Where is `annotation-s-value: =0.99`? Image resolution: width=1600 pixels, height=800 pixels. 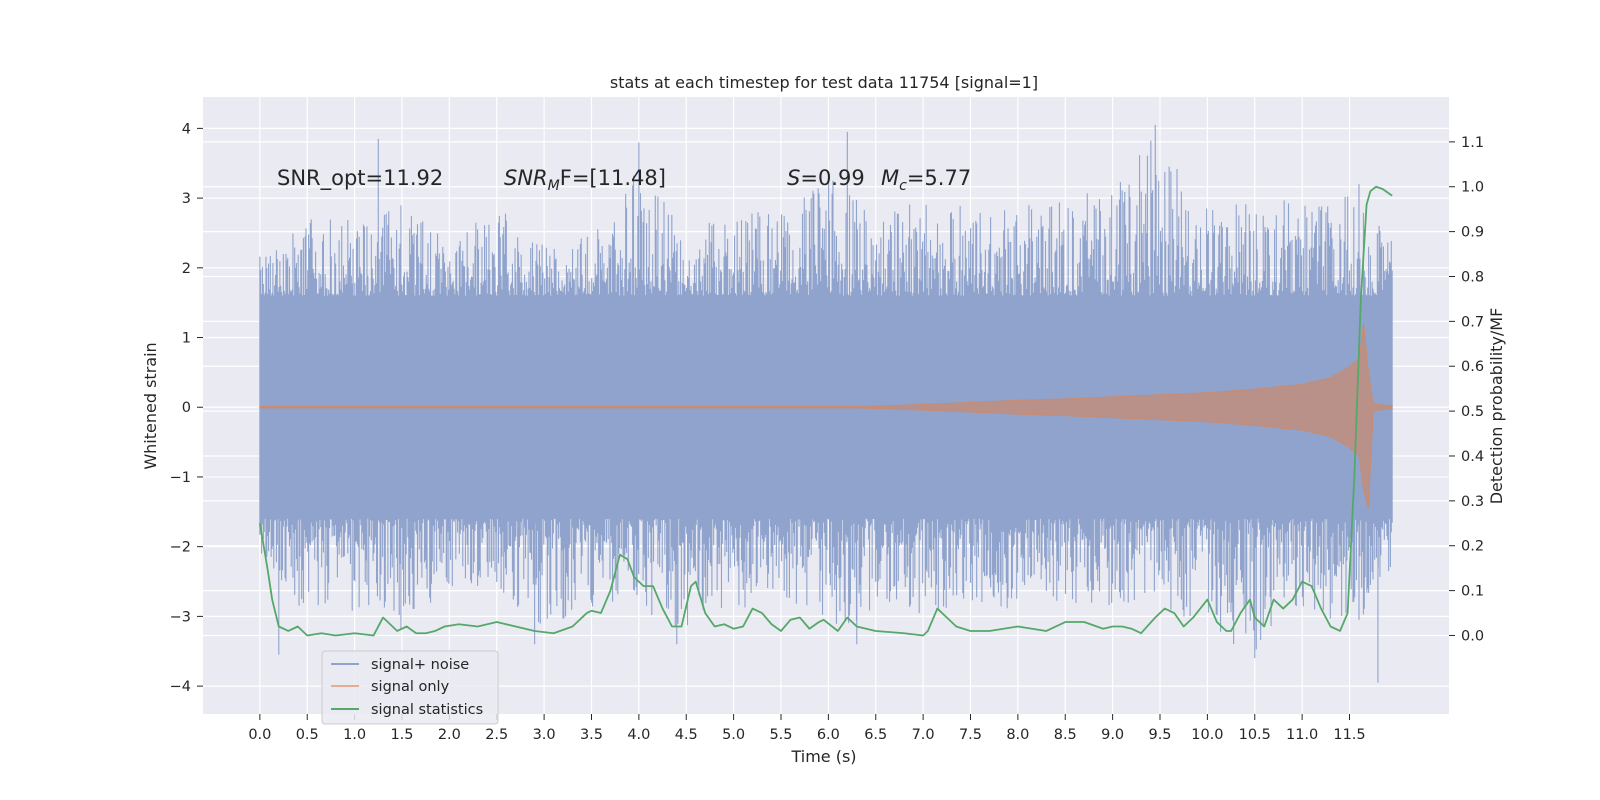 annotation-s-value: =0.99 is located at coordinates (832, 178).